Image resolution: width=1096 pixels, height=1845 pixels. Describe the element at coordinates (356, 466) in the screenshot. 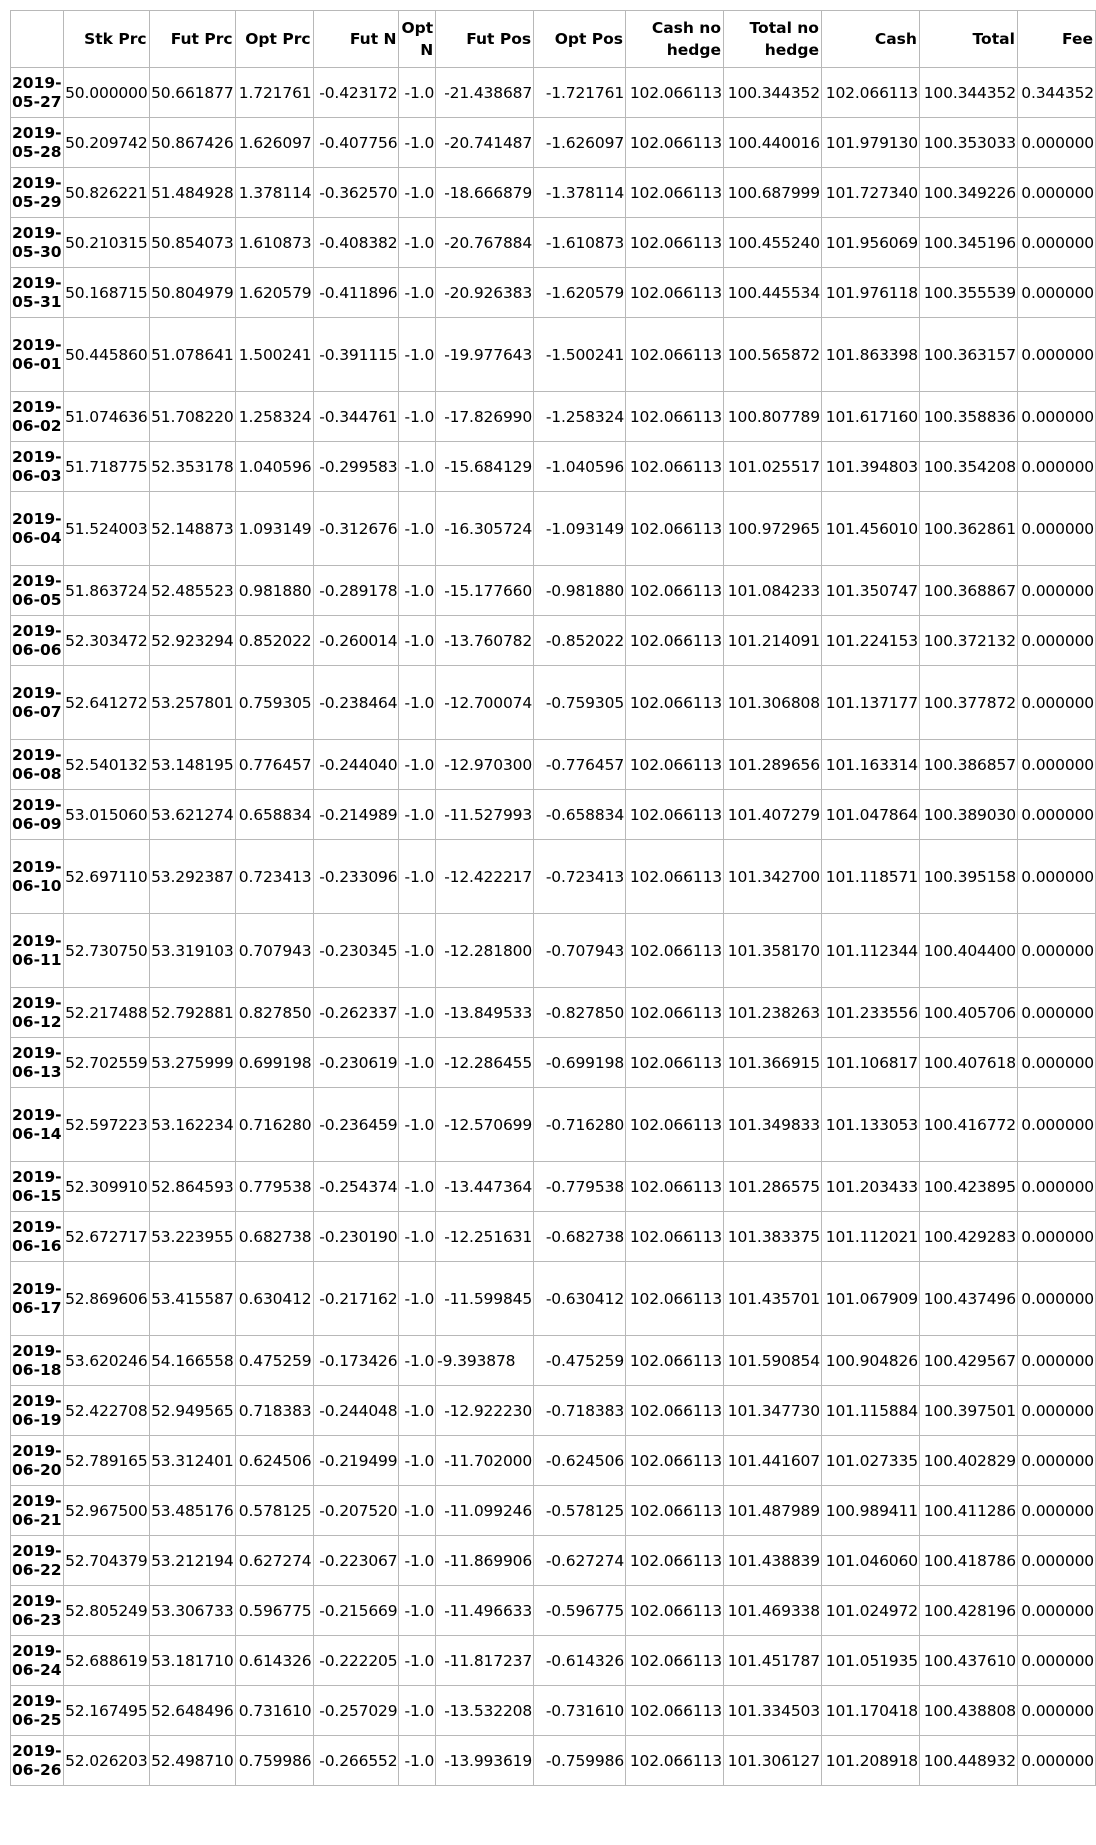

I see `cell-fut-n: -0.299583` at that location.